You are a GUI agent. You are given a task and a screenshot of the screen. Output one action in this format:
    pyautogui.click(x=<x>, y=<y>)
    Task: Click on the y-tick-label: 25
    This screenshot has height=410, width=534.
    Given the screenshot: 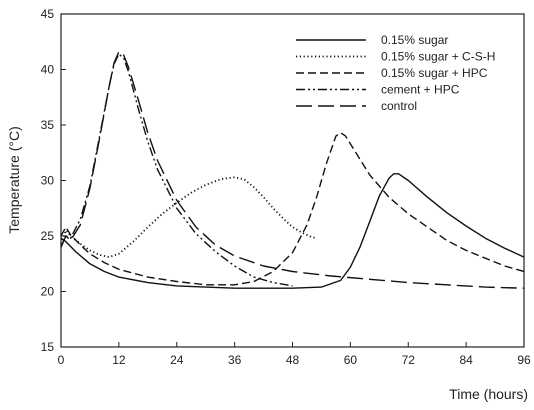 What is the action you would take?
    pyautogui.click(x=48, y=236)
    